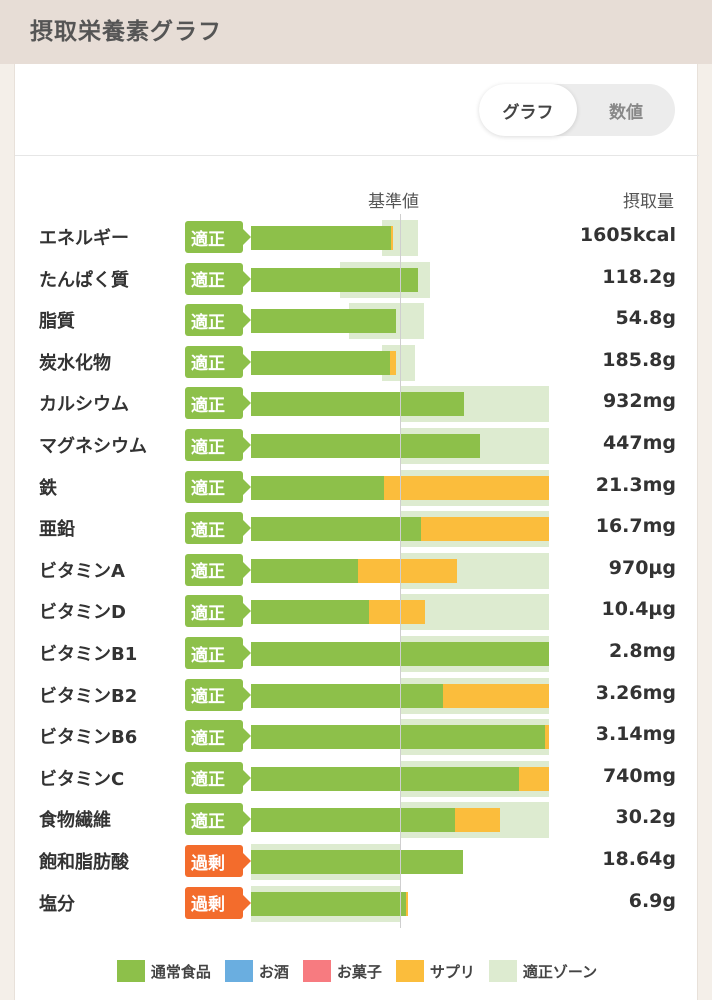 The width and height of the screenshot is (712, 1000). I want to click on nutrient-row: 塩分 過剰 6.9g, so click(357, 903).